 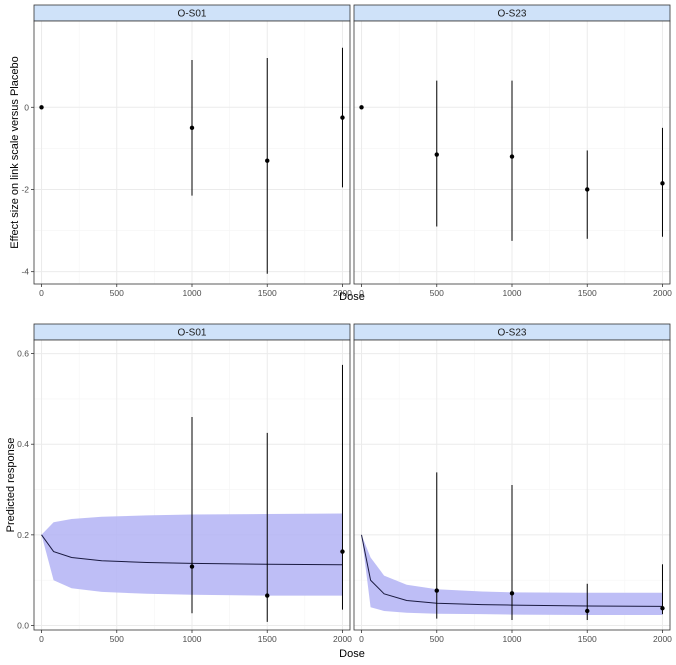 What do you see at coordinates (11, 485) in the screenshot?
I see `y-axis-title: Predicted response` at bounding box center [11, 485].